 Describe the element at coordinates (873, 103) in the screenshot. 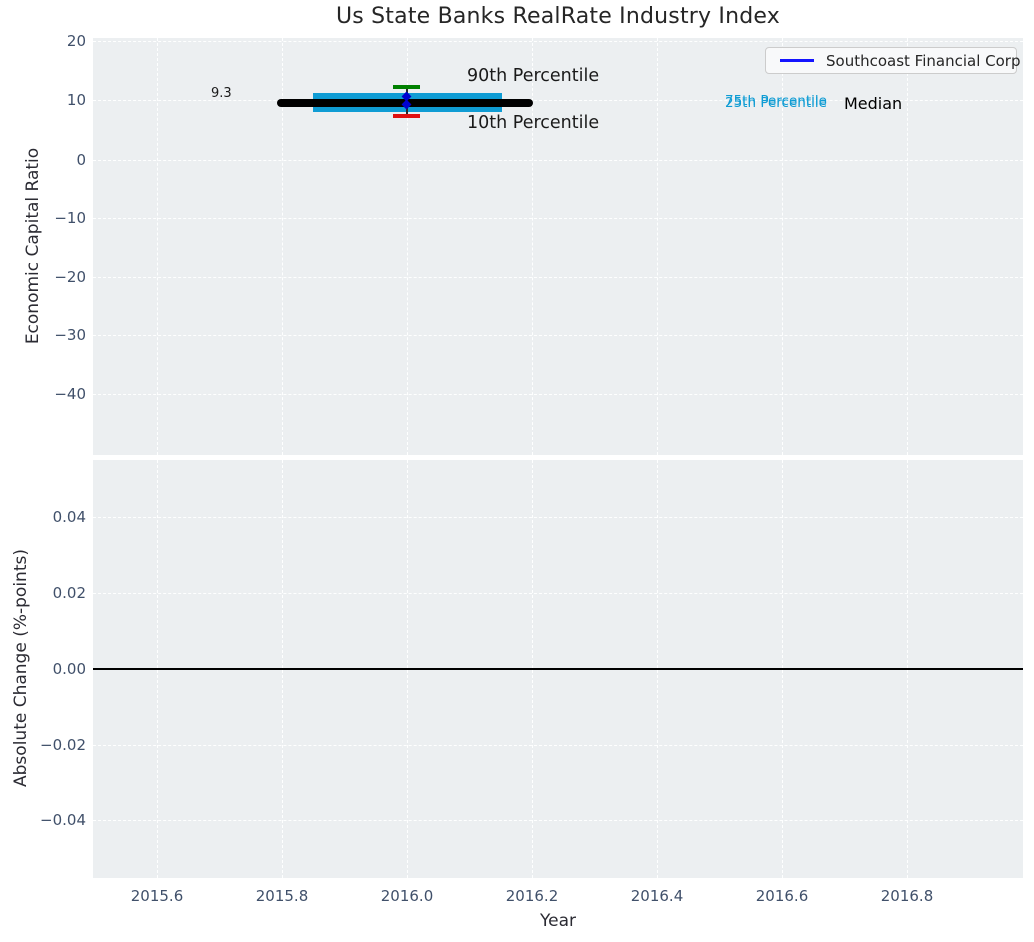

I see `annotation-median: Median` at that location.